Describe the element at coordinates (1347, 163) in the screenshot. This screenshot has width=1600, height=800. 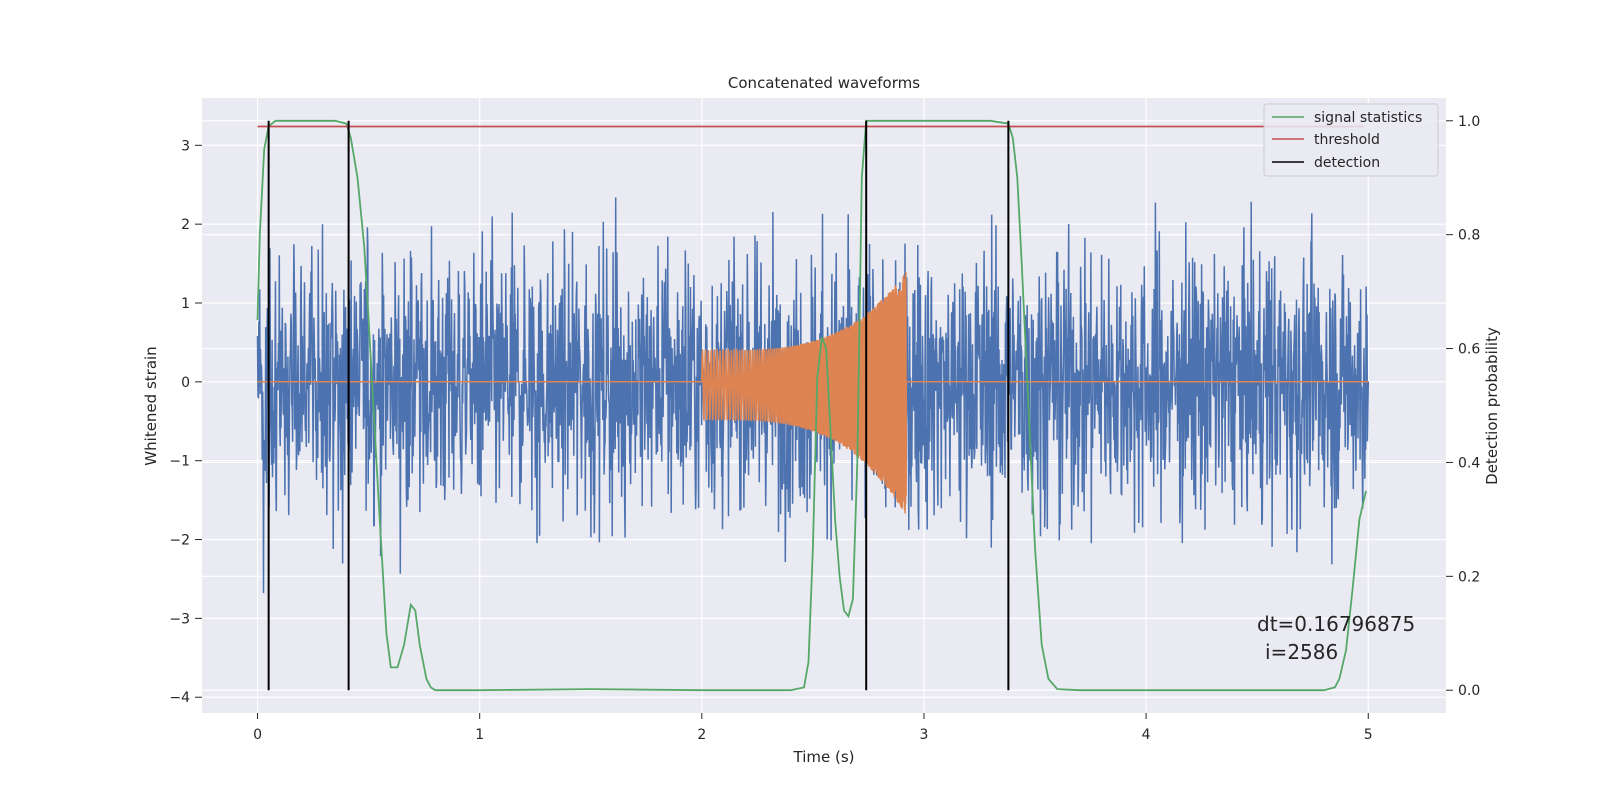
I see `legend-label-detection: detection` at that location.